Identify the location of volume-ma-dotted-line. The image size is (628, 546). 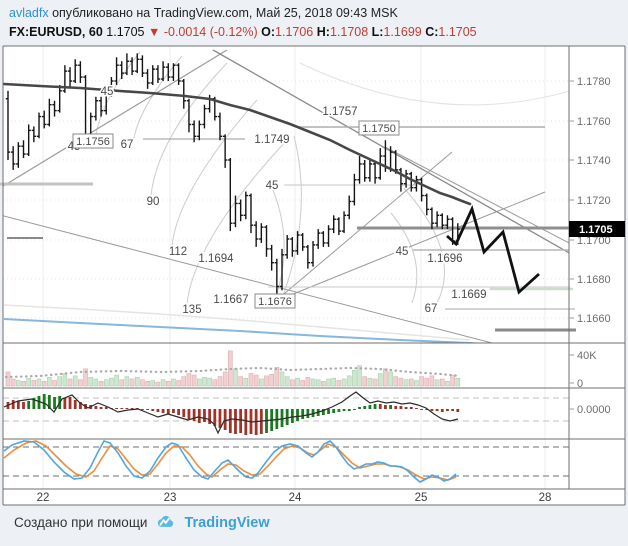
(233, 372).